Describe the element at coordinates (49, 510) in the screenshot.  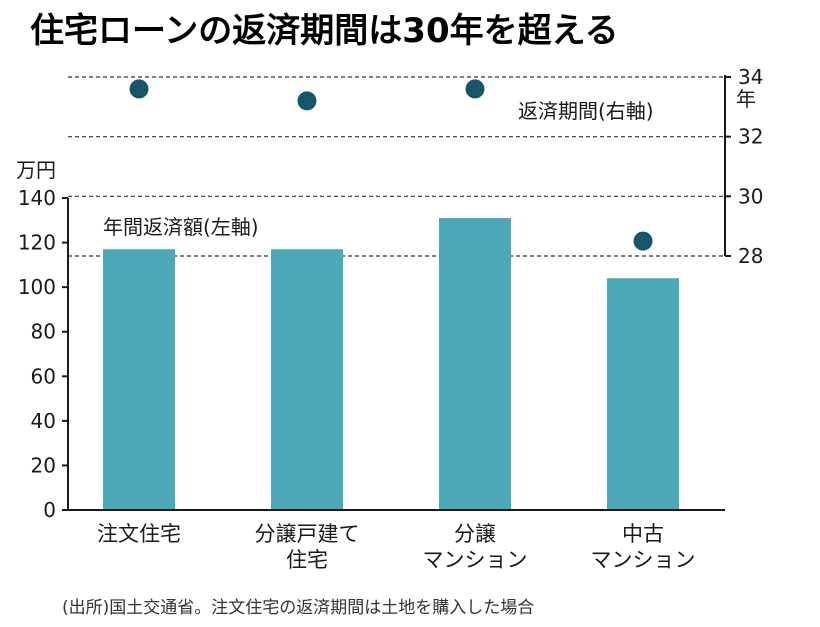
I see `left-tick-label: 0` at that location.